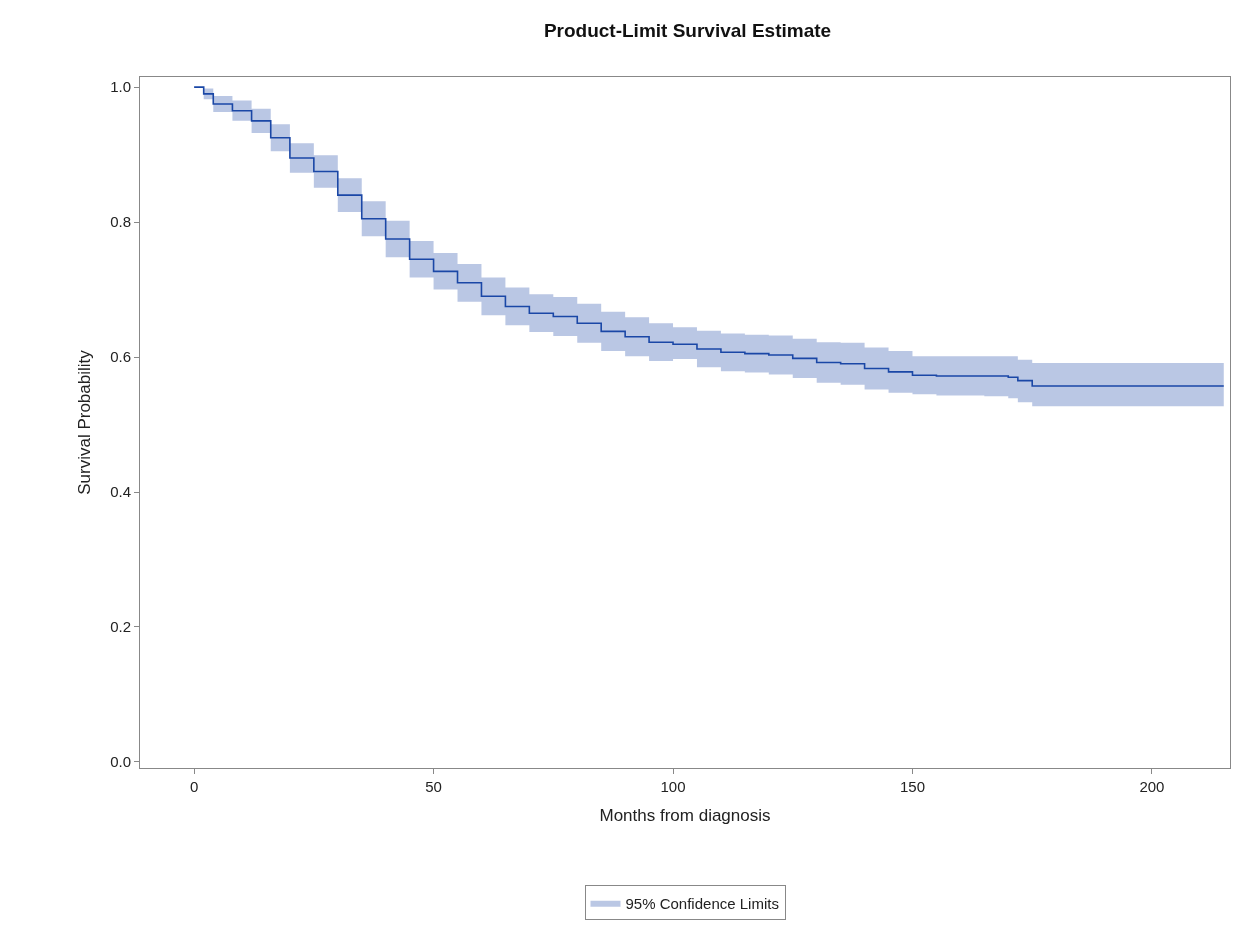 The height and width of the screenshot is (932, 1250). Describe the element at coordinates (194, 786) in the screenshot. I see `x-tick-label: 0` at that location.